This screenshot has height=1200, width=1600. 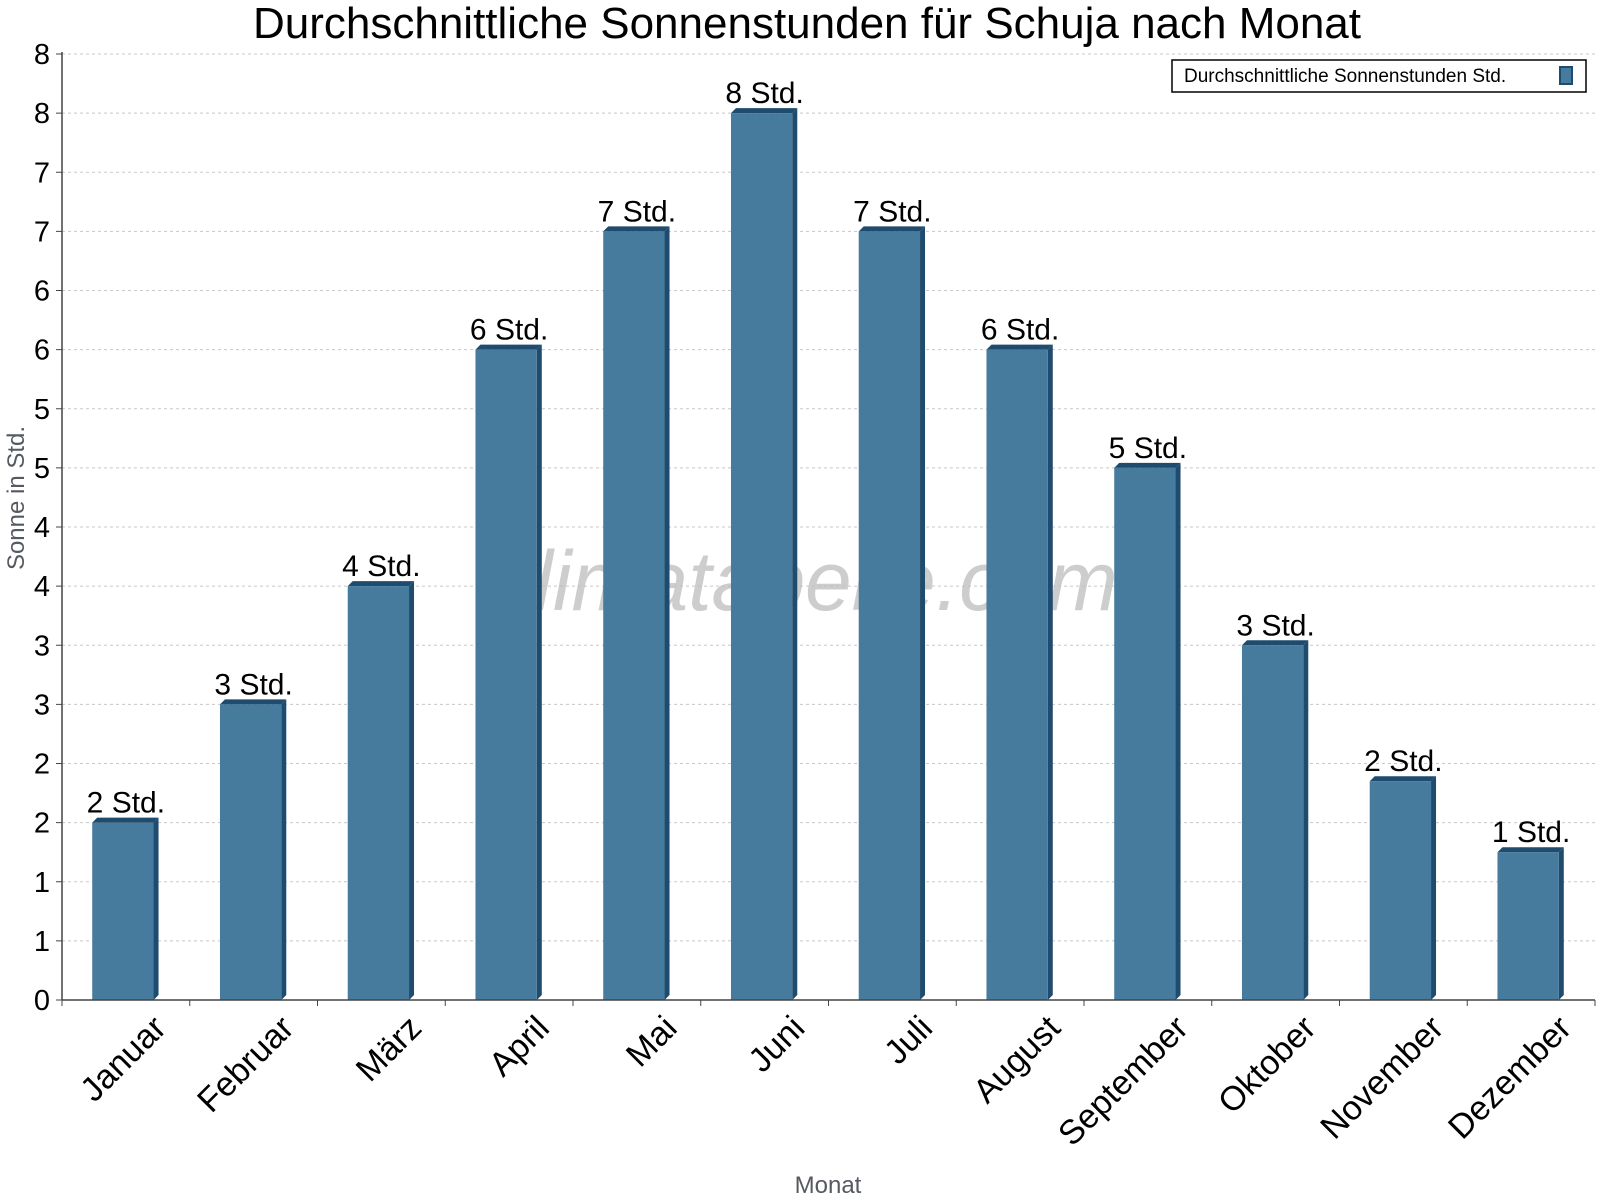 I want to click on bar-juni, so click(x=764, y=554).